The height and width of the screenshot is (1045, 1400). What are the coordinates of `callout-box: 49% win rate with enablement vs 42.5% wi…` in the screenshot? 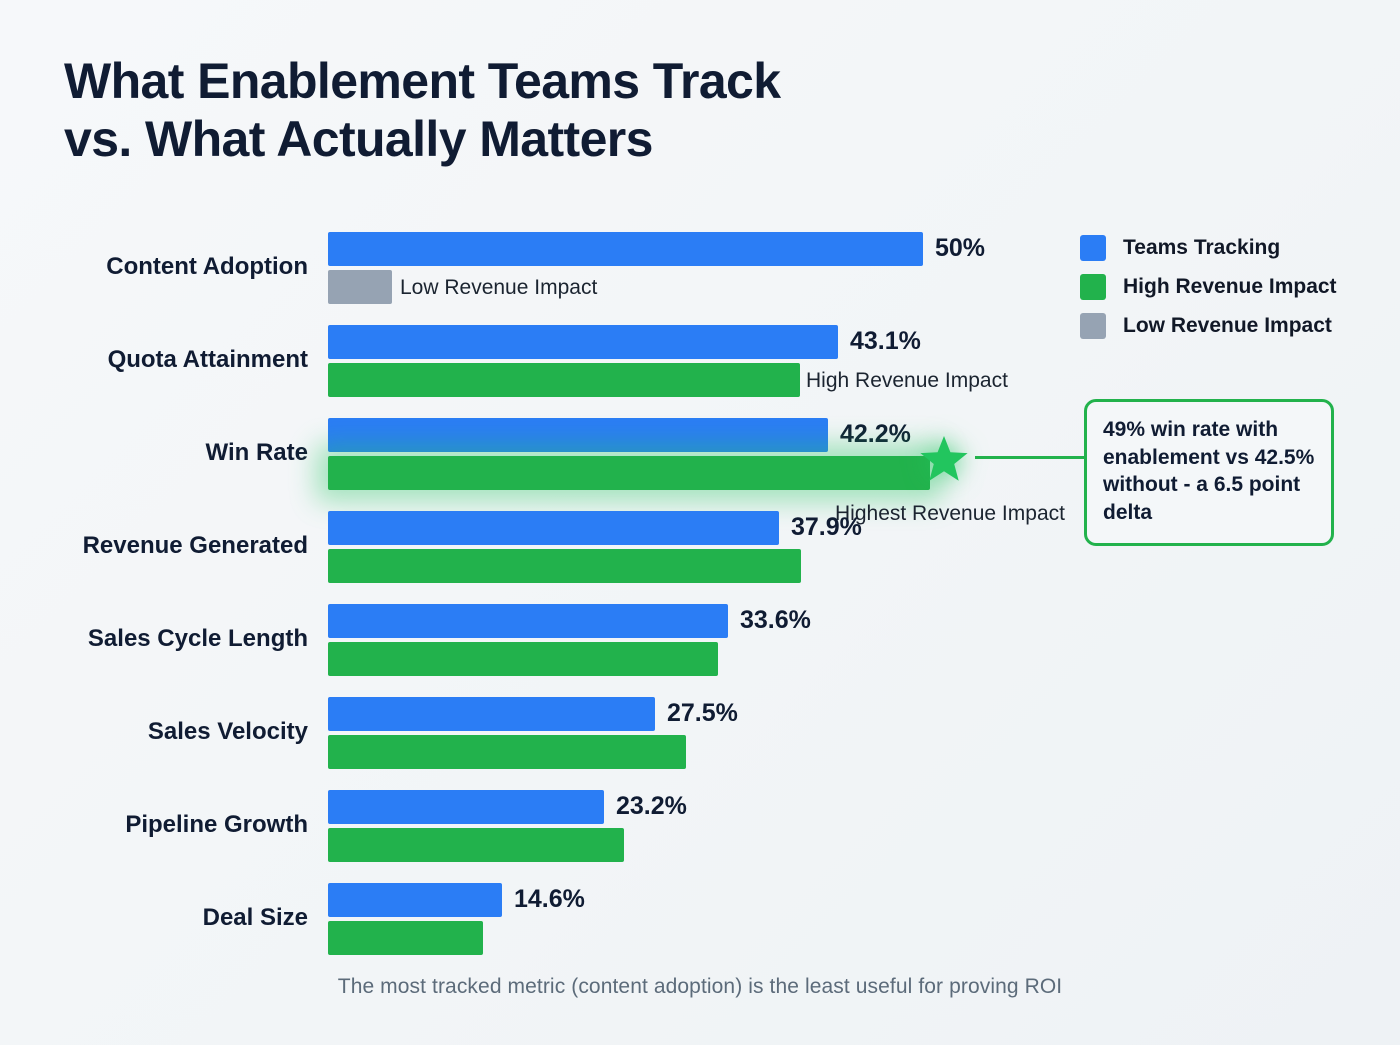 It's located at (1209, 472).